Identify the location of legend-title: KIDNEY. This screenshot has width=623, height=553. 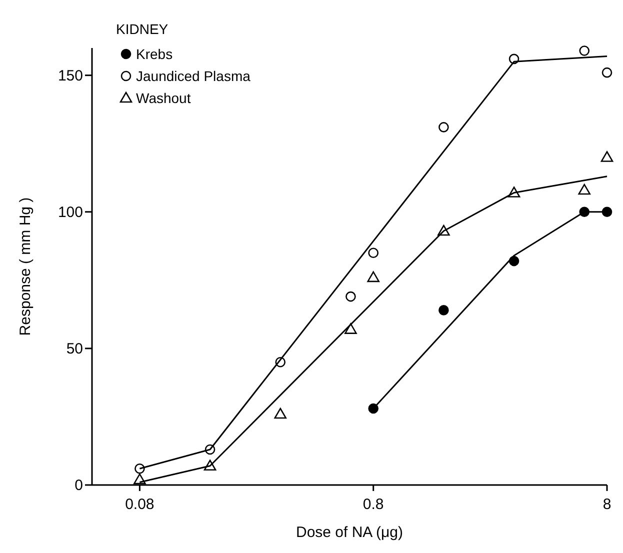
(142, 29).